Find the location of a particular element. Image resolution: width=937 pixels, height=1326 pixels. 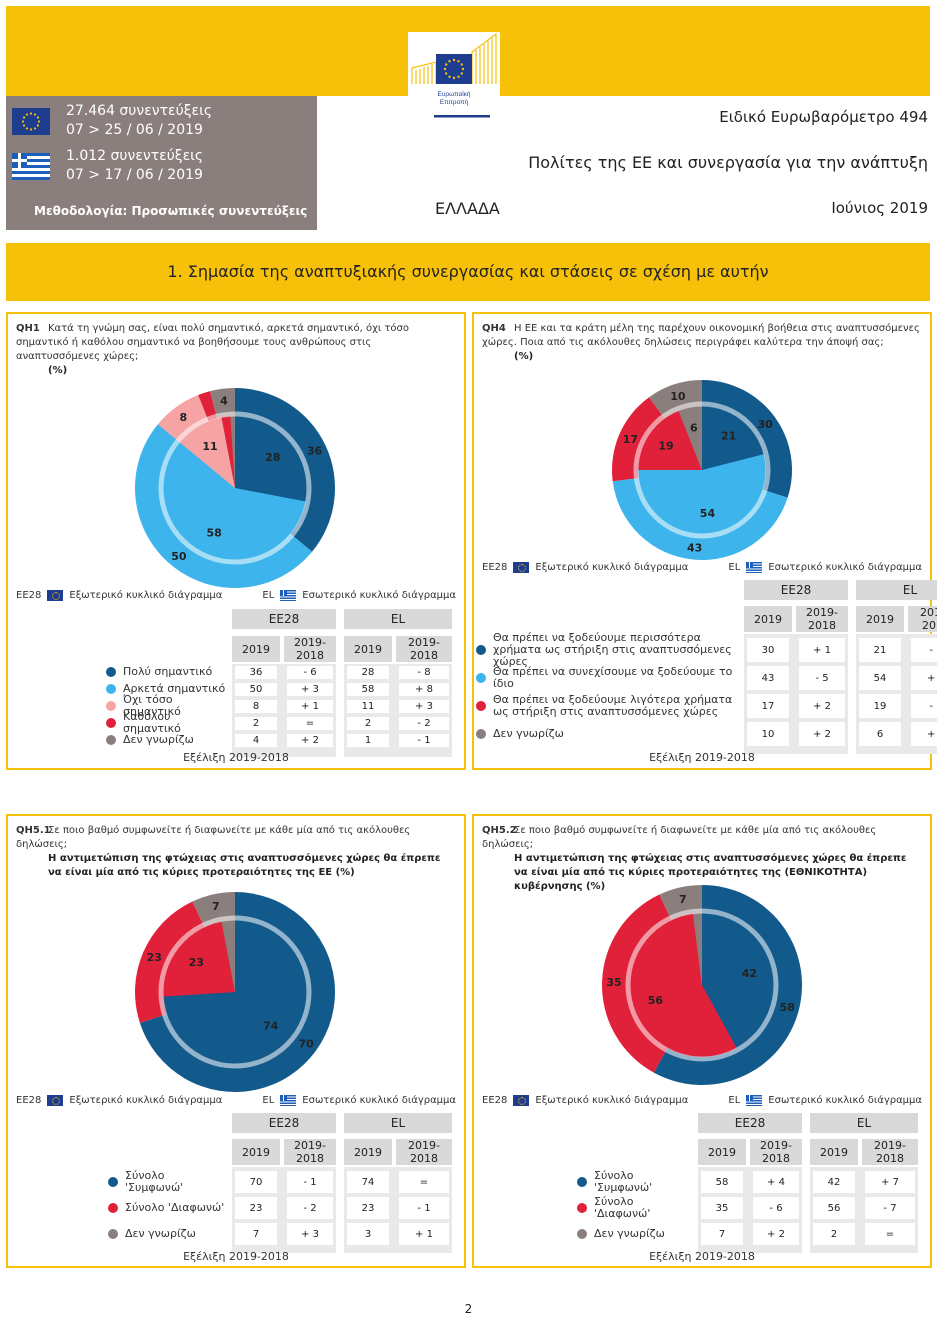

double-pie-chart: 70 23 7 74 23 is located at coordinates (235, 992).